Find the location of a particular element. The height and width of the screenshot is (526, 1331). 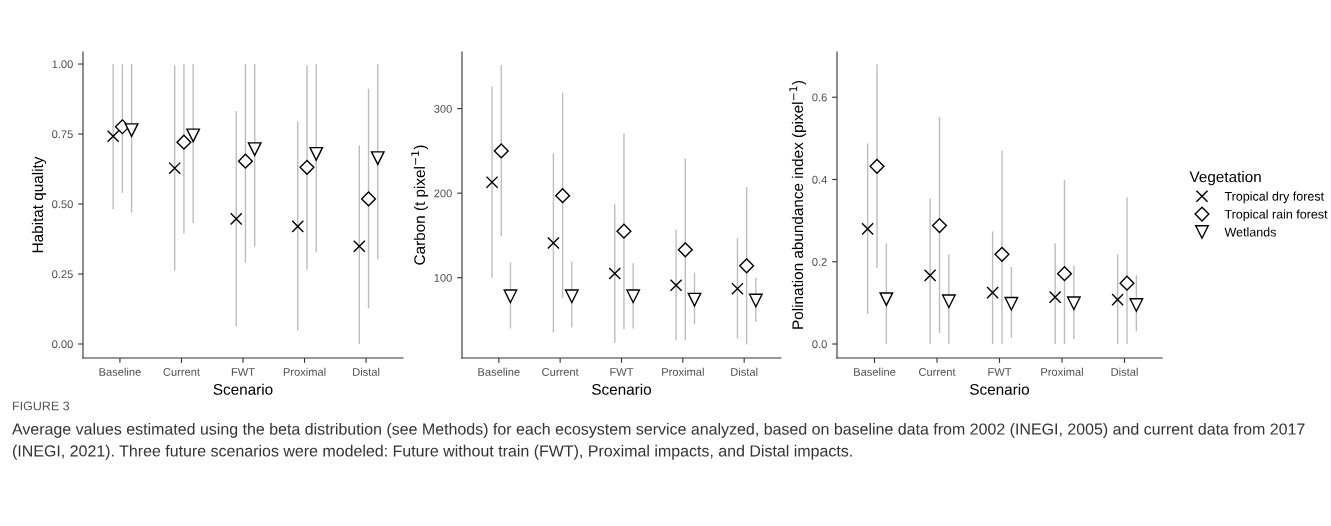

y-axis-title: Polination abundance index (pixel$^{−1}$) is located at coordinates (798, 205).